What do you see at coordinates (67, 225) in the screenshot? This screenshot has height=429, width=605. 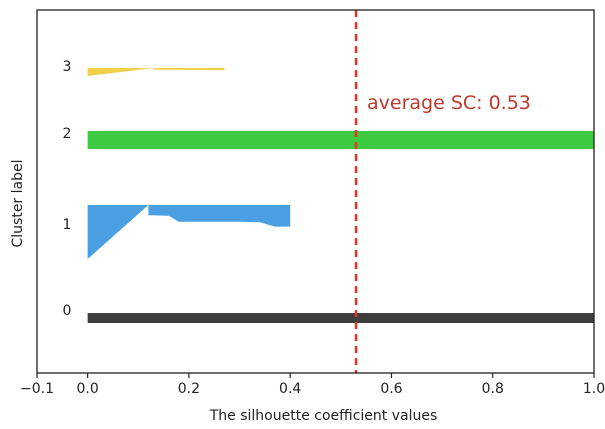 I see `cluster-label-1: 1` at bounding box center [67, 225].